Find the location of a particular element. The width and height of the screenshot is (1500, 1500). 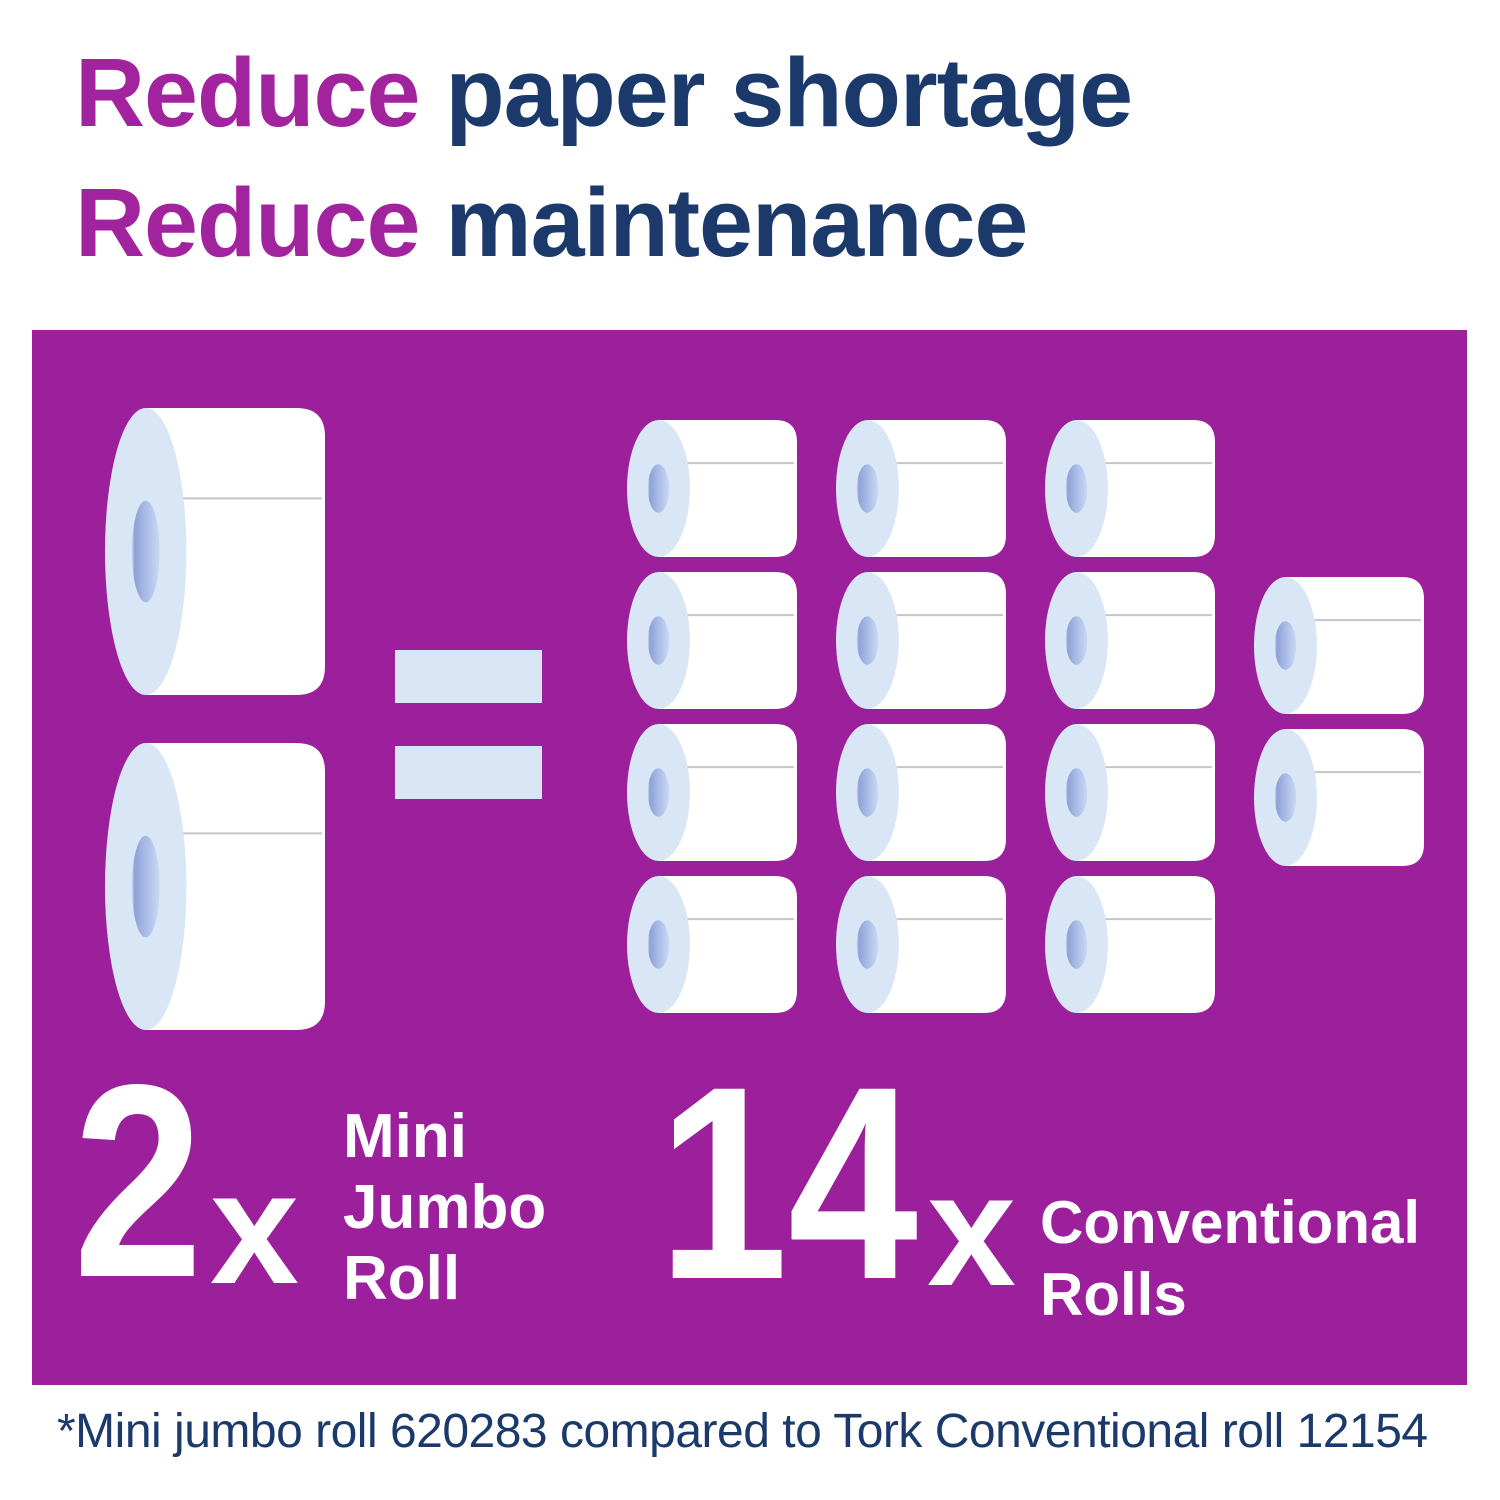

heading-line-2: Reduce maintenance is located at coordinates (603, 223).